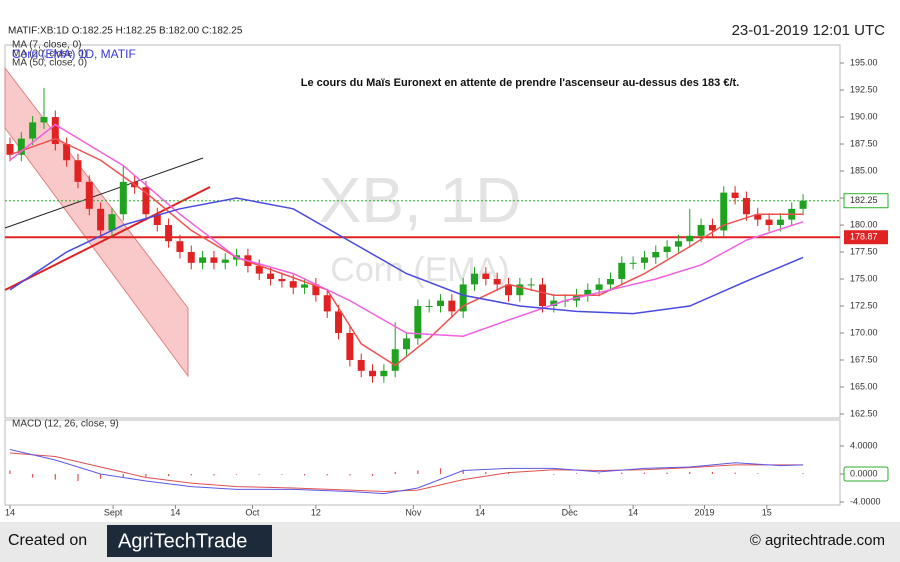  What do you see at coordinates (864, 413) in the screenshot?
I see `y-tick-label: 162.50` at bounding box center [864, 413].